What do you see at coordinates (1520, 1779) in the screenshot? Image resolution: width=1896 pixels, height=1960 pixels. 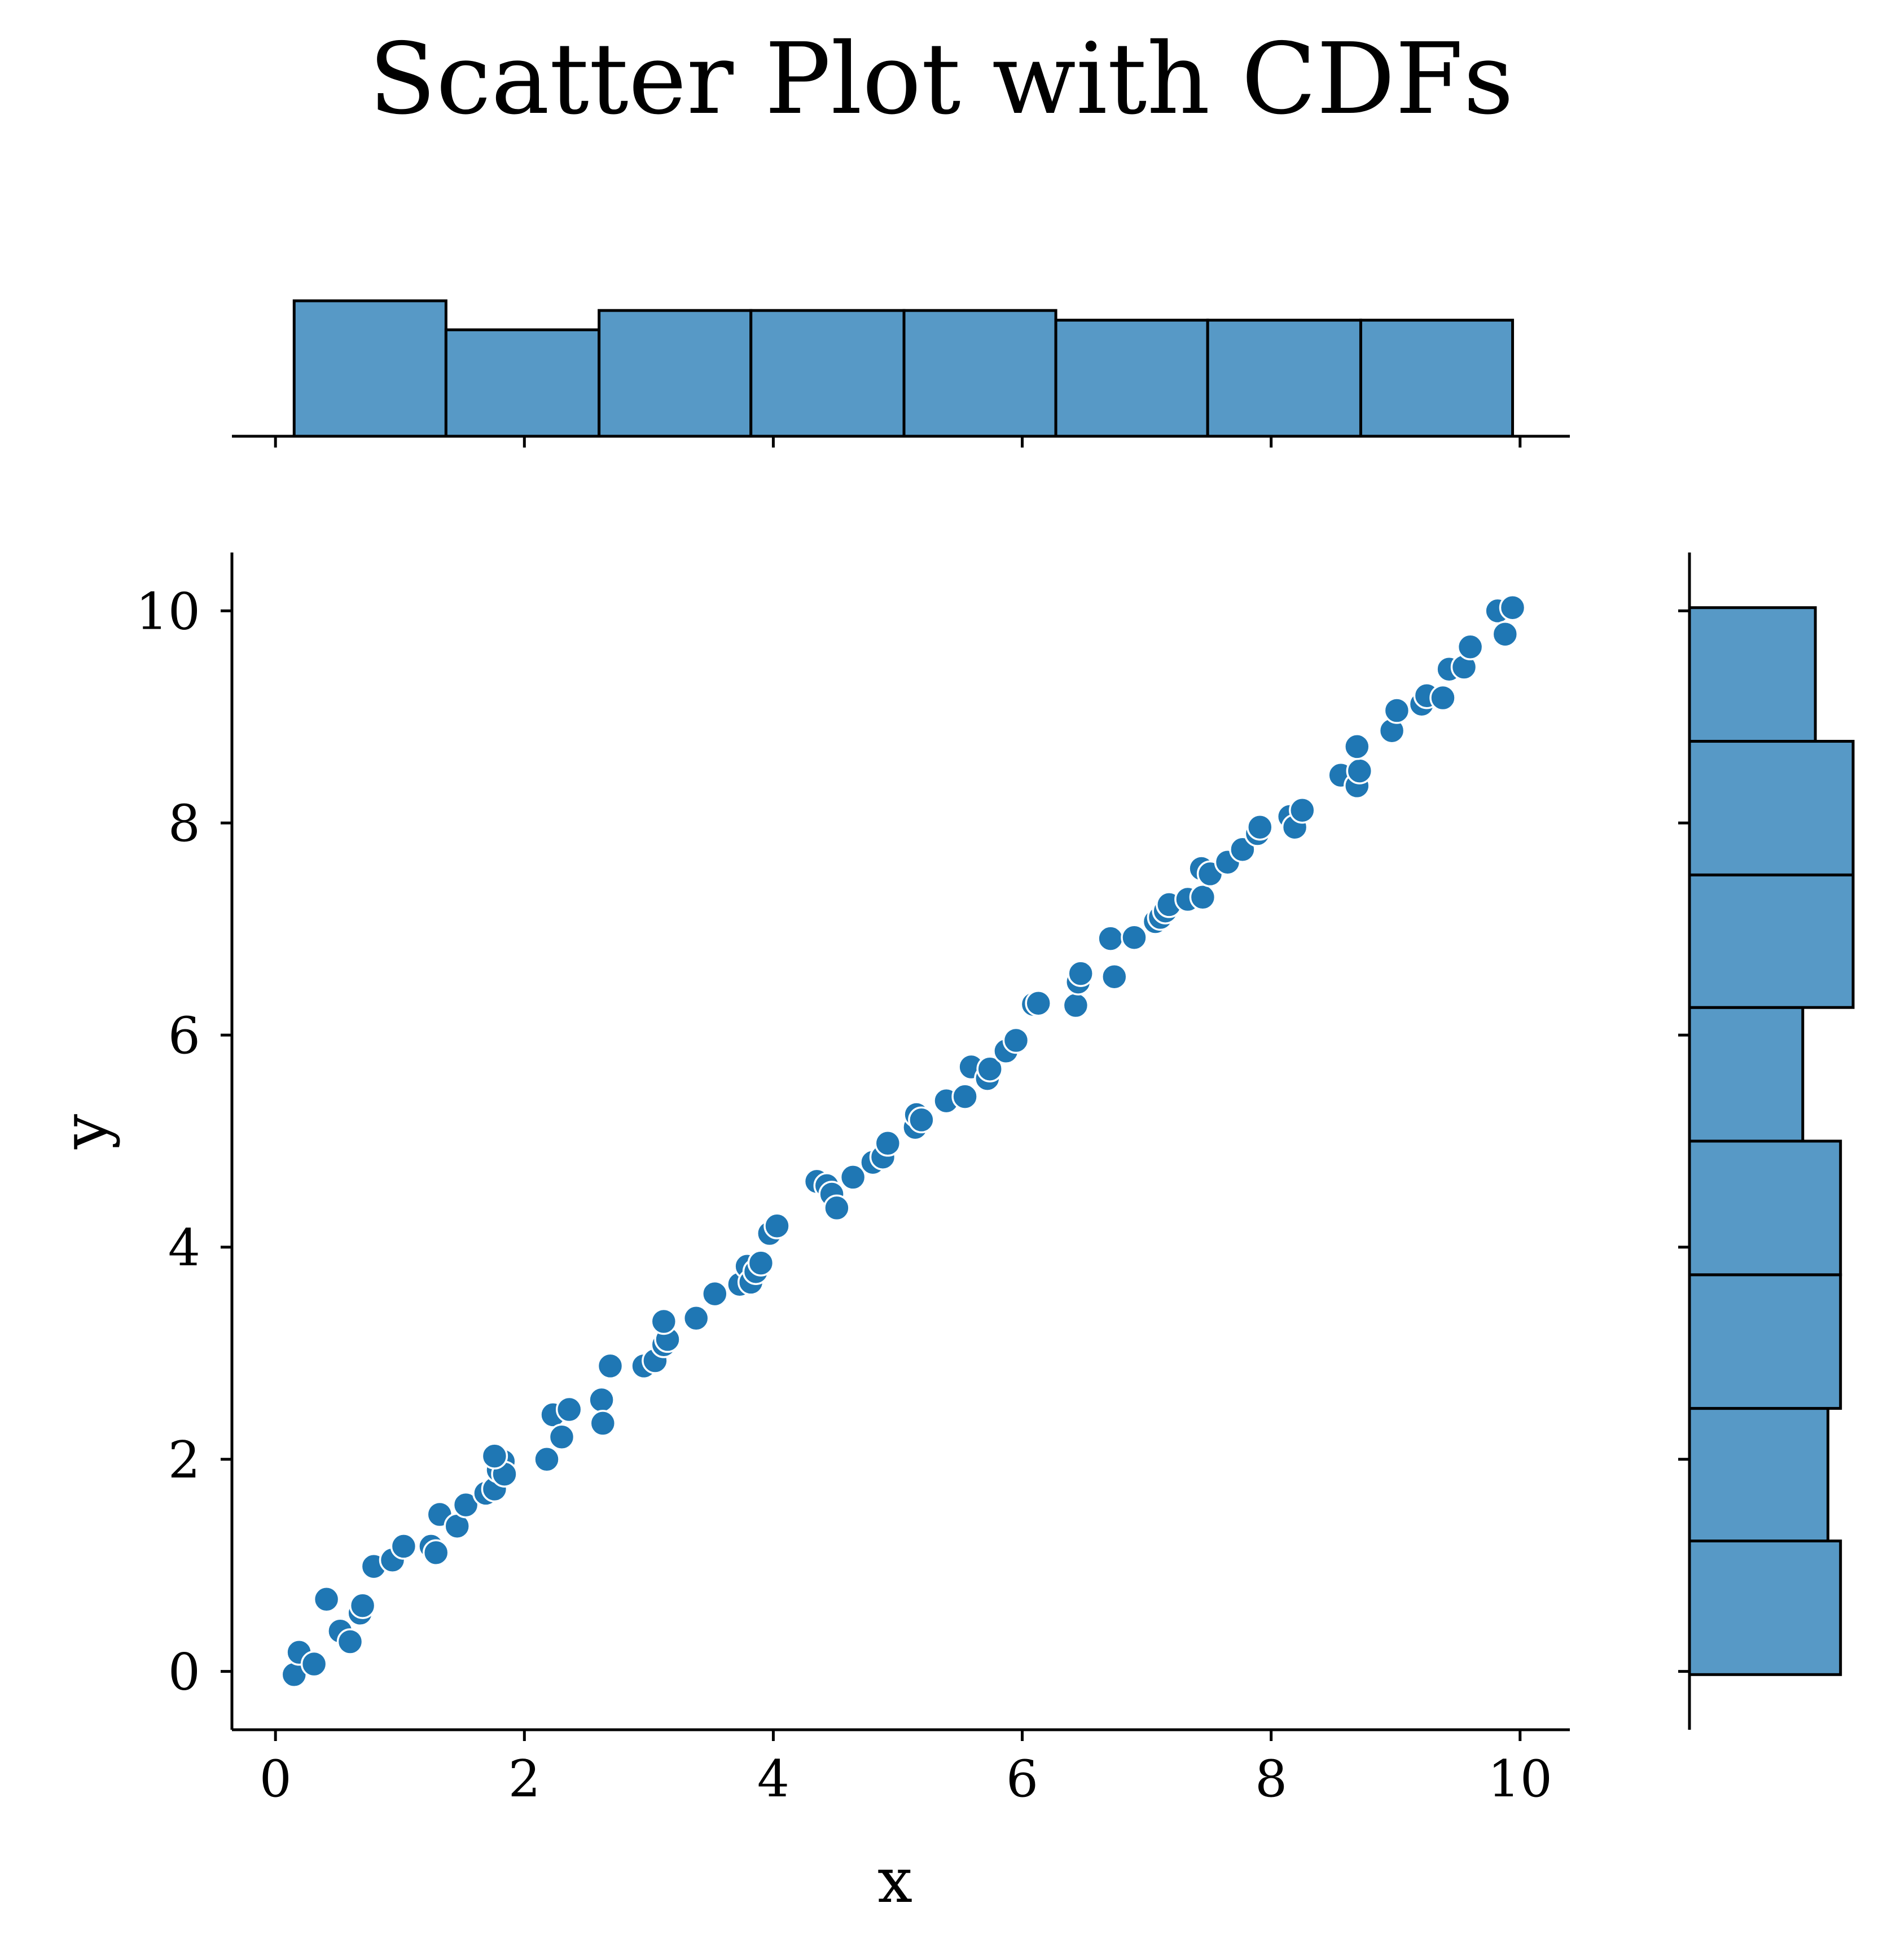 I see `x-tick-label: 10` at bounding box center [1520, 1779].